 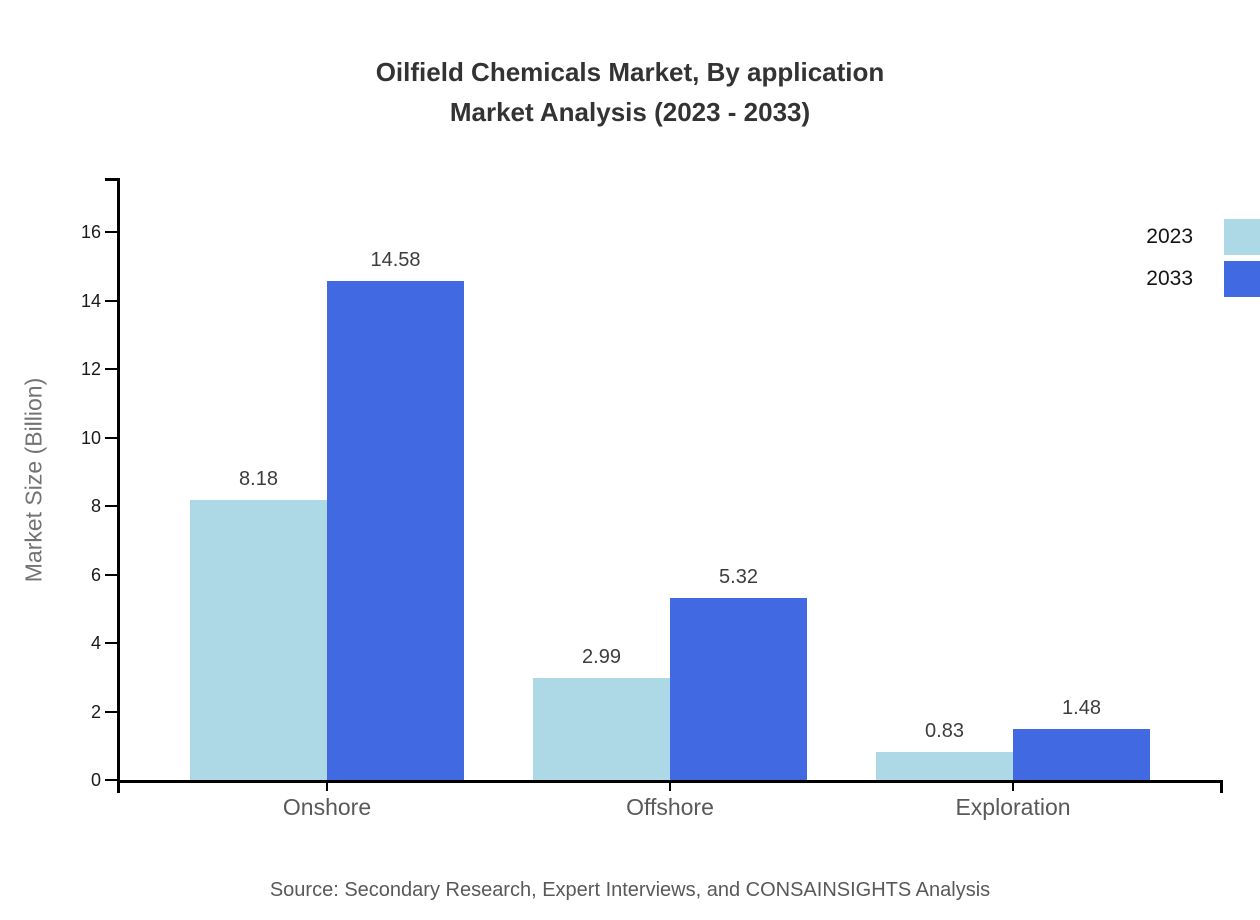 What do you see at coordinates (601, 656) in the screenshot?
I see `value-label: 2.99` at bounding box center [601, 656].